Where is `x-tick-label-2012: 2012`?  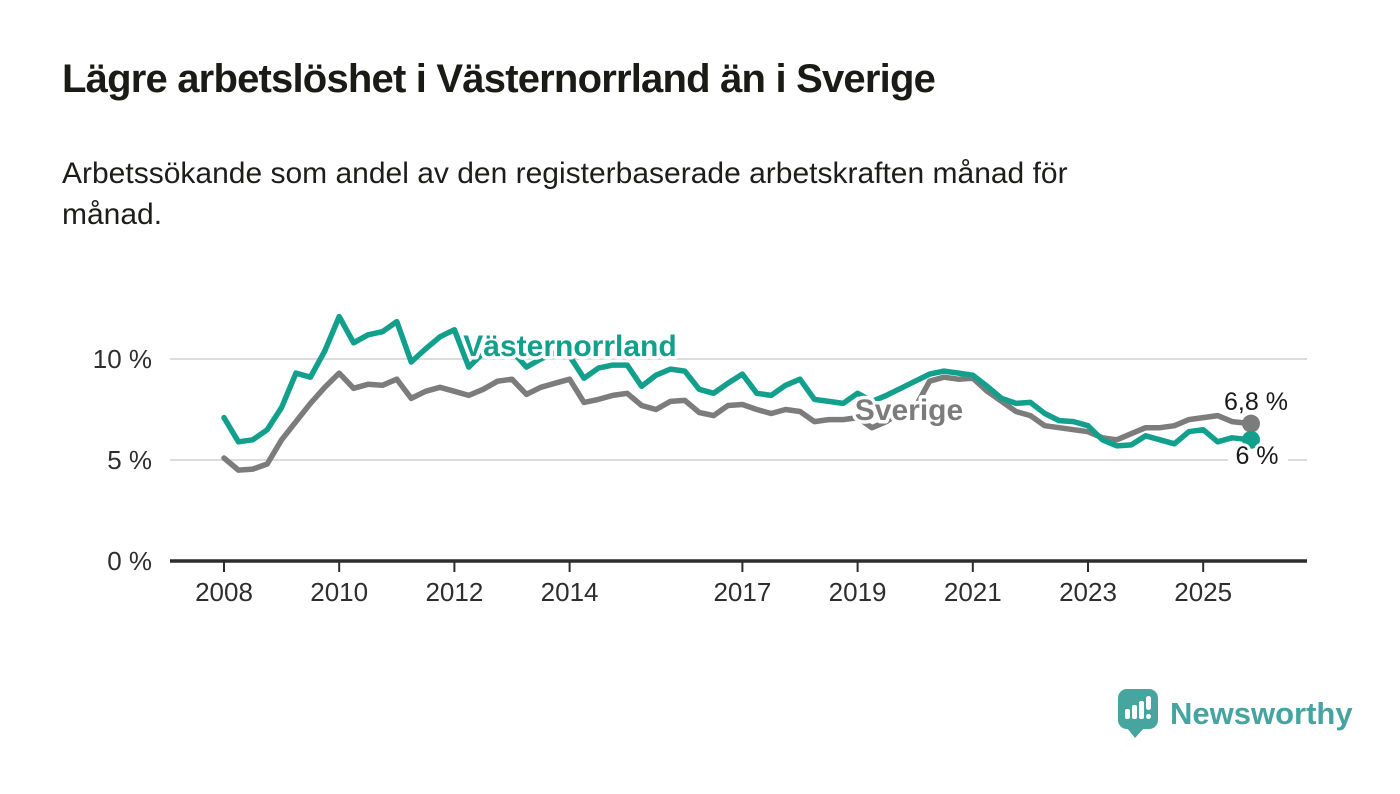
x-tick-label-2012: 2012 is located at coordinates (454, 592).